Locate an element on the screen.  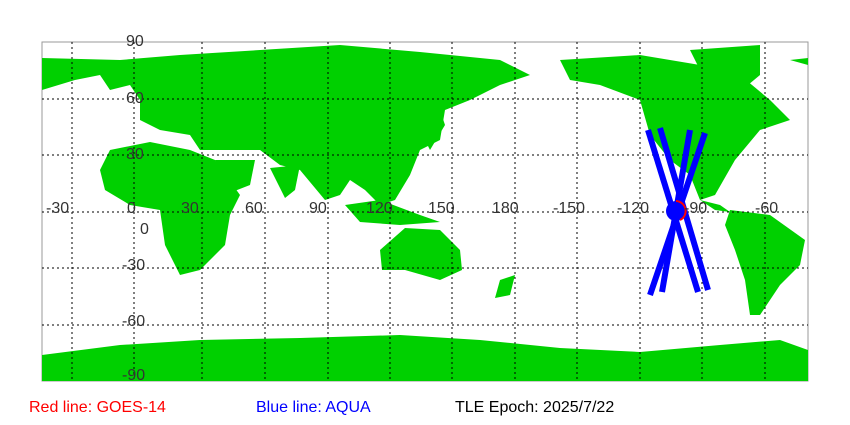
lon-label: 60 is located at coordinates (254, 208).